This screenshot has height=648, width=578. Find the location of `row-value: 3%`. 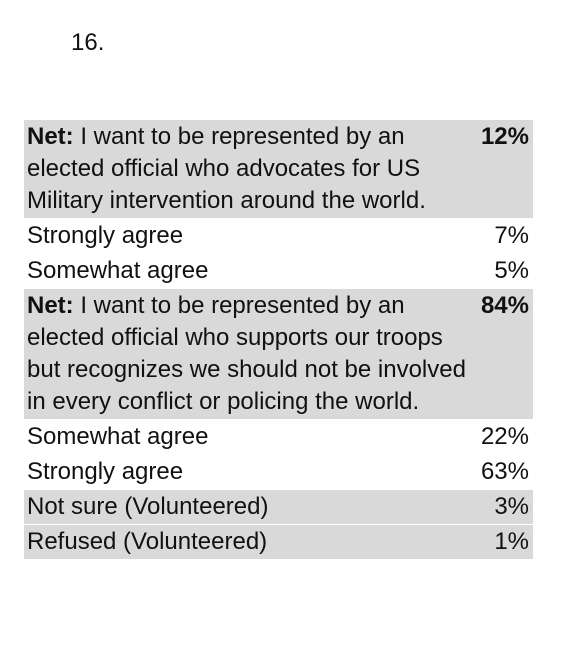

row-value: 3% is located at coordinates (501, 507).